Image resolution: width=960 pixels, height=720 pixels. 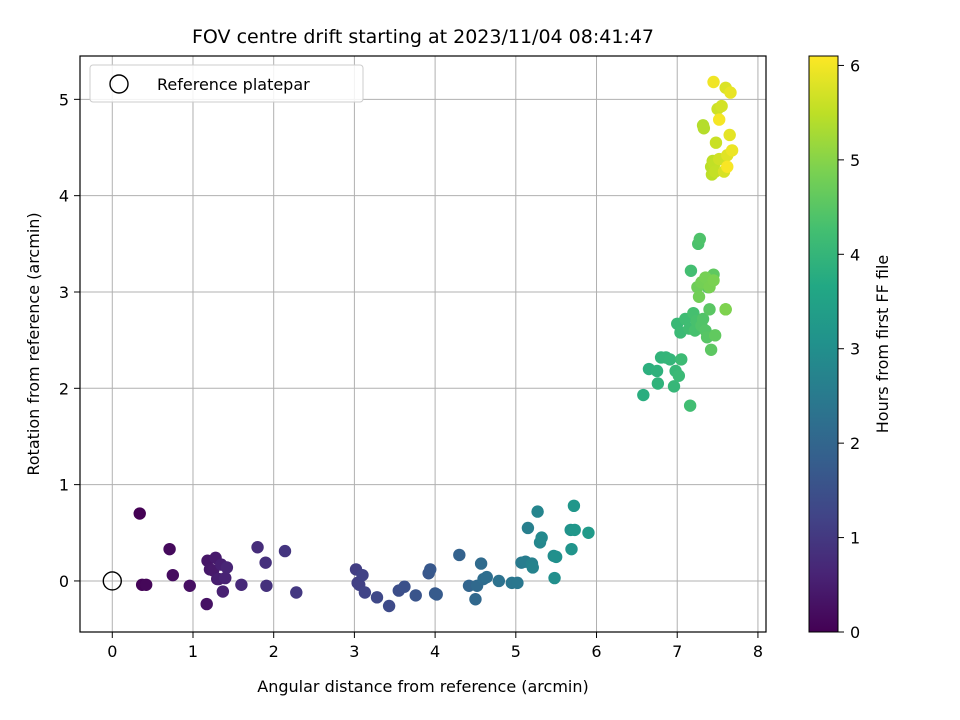 I want to click on legend-reference-marker, so click(x=119, y=84).